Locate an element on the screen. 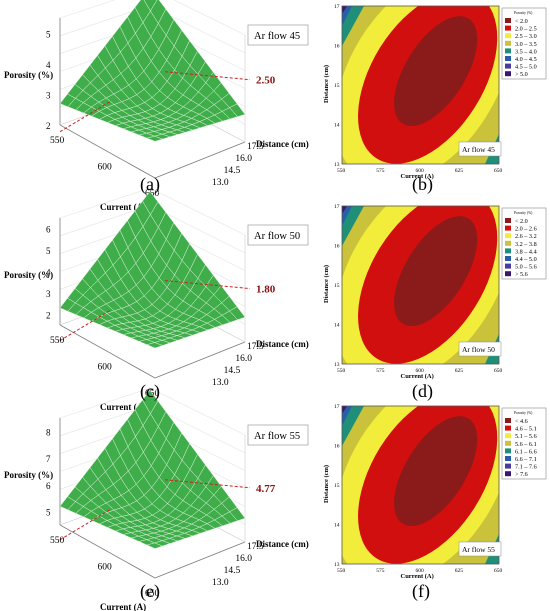 This screenshot has height=611, width=550. y-tick-label: 16 is located at coordinates (337, 447).